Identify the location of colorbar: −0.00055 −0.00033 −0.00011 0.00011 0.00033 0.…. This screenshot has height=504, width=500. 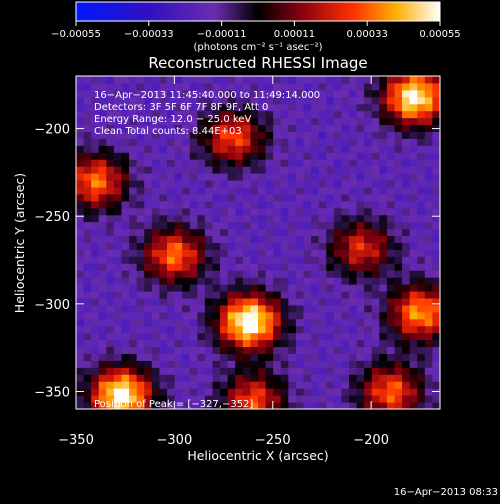
(256, 27).